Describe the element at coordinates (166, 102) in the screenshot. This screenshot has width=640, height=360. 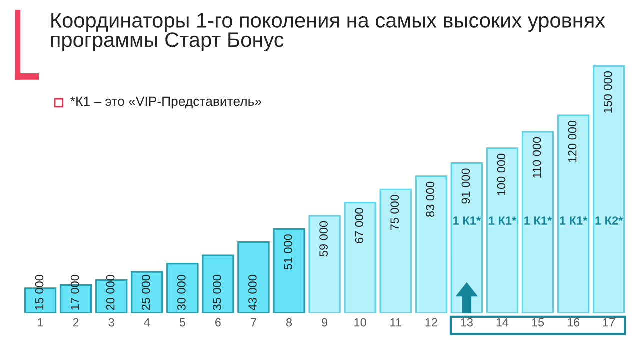
I see `text: *К1 – это «VIP-Представитель»` at that location.